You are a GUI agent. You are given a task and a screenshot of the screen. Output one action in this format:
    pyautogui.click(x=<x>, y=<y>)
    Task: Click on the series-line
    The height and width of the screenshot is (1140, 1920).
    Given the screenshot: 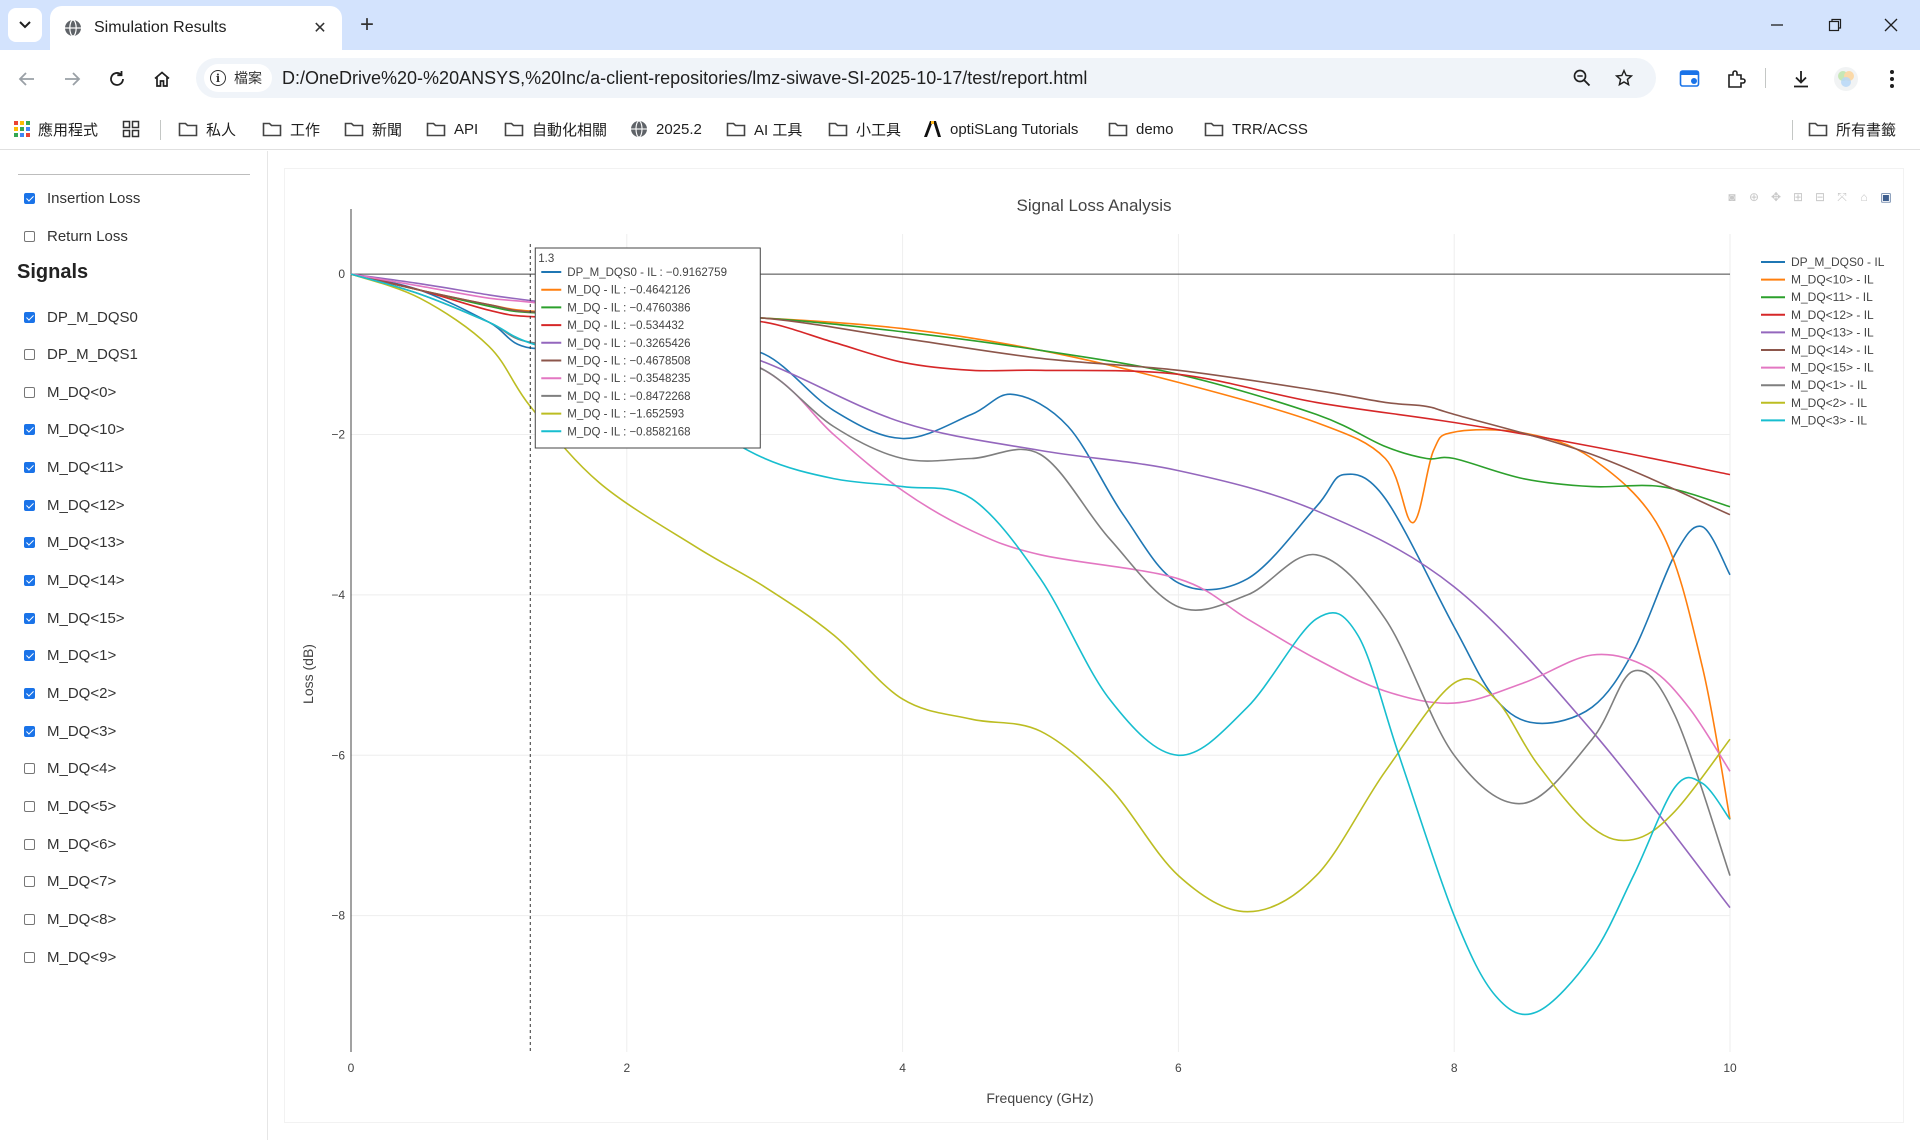 What is the action you would take?
    pyautogui.click(x=1040, y=374)
    